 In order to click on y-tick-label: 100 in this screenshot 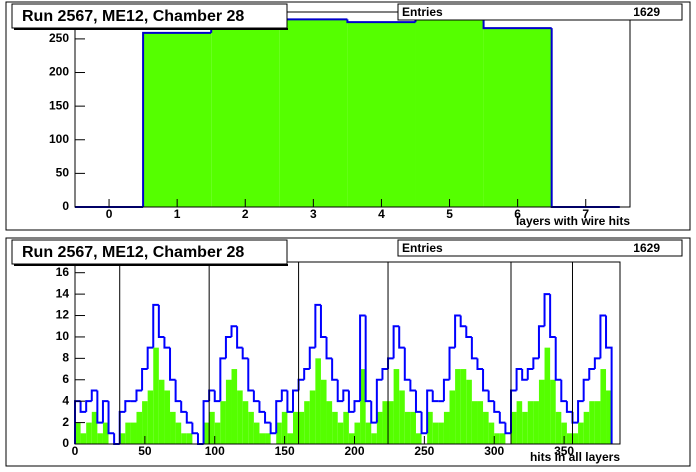, I will do `click(59, 139)`.